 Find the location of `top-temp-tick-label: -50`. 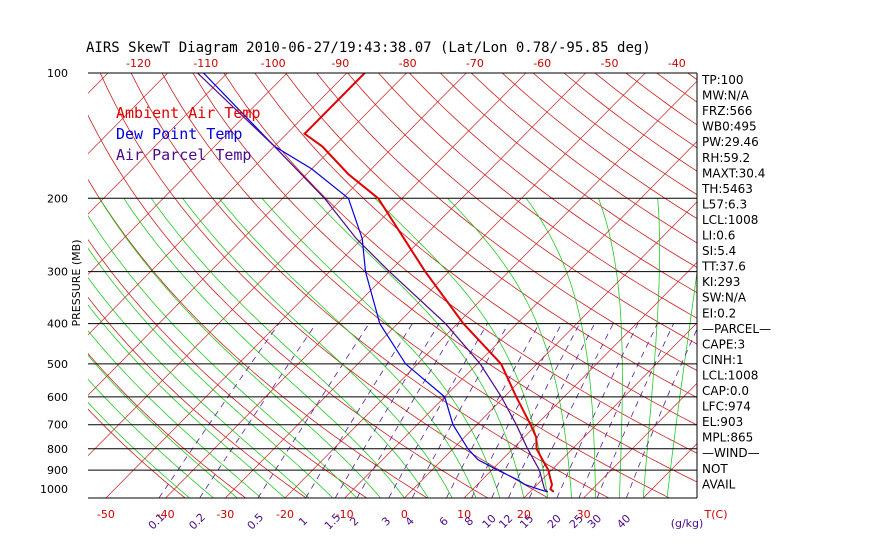

top-temp-tick-label: -50 is located at coordinates (610, 63).